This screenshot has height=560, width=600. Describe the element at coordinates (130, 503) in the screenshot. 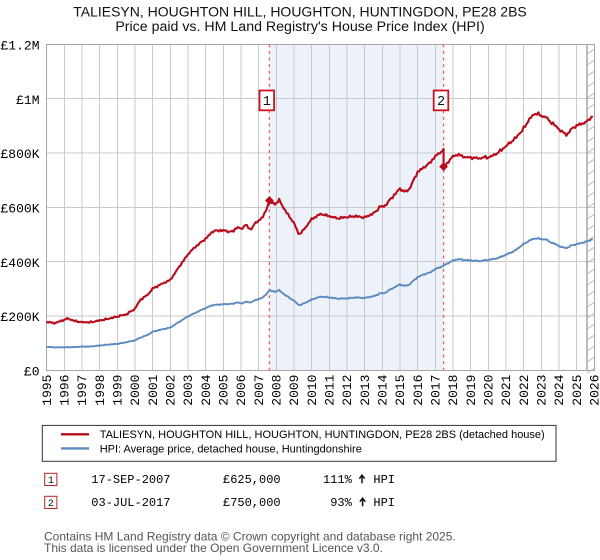

I see `svg-text: 03-JUL-2017` at that location.